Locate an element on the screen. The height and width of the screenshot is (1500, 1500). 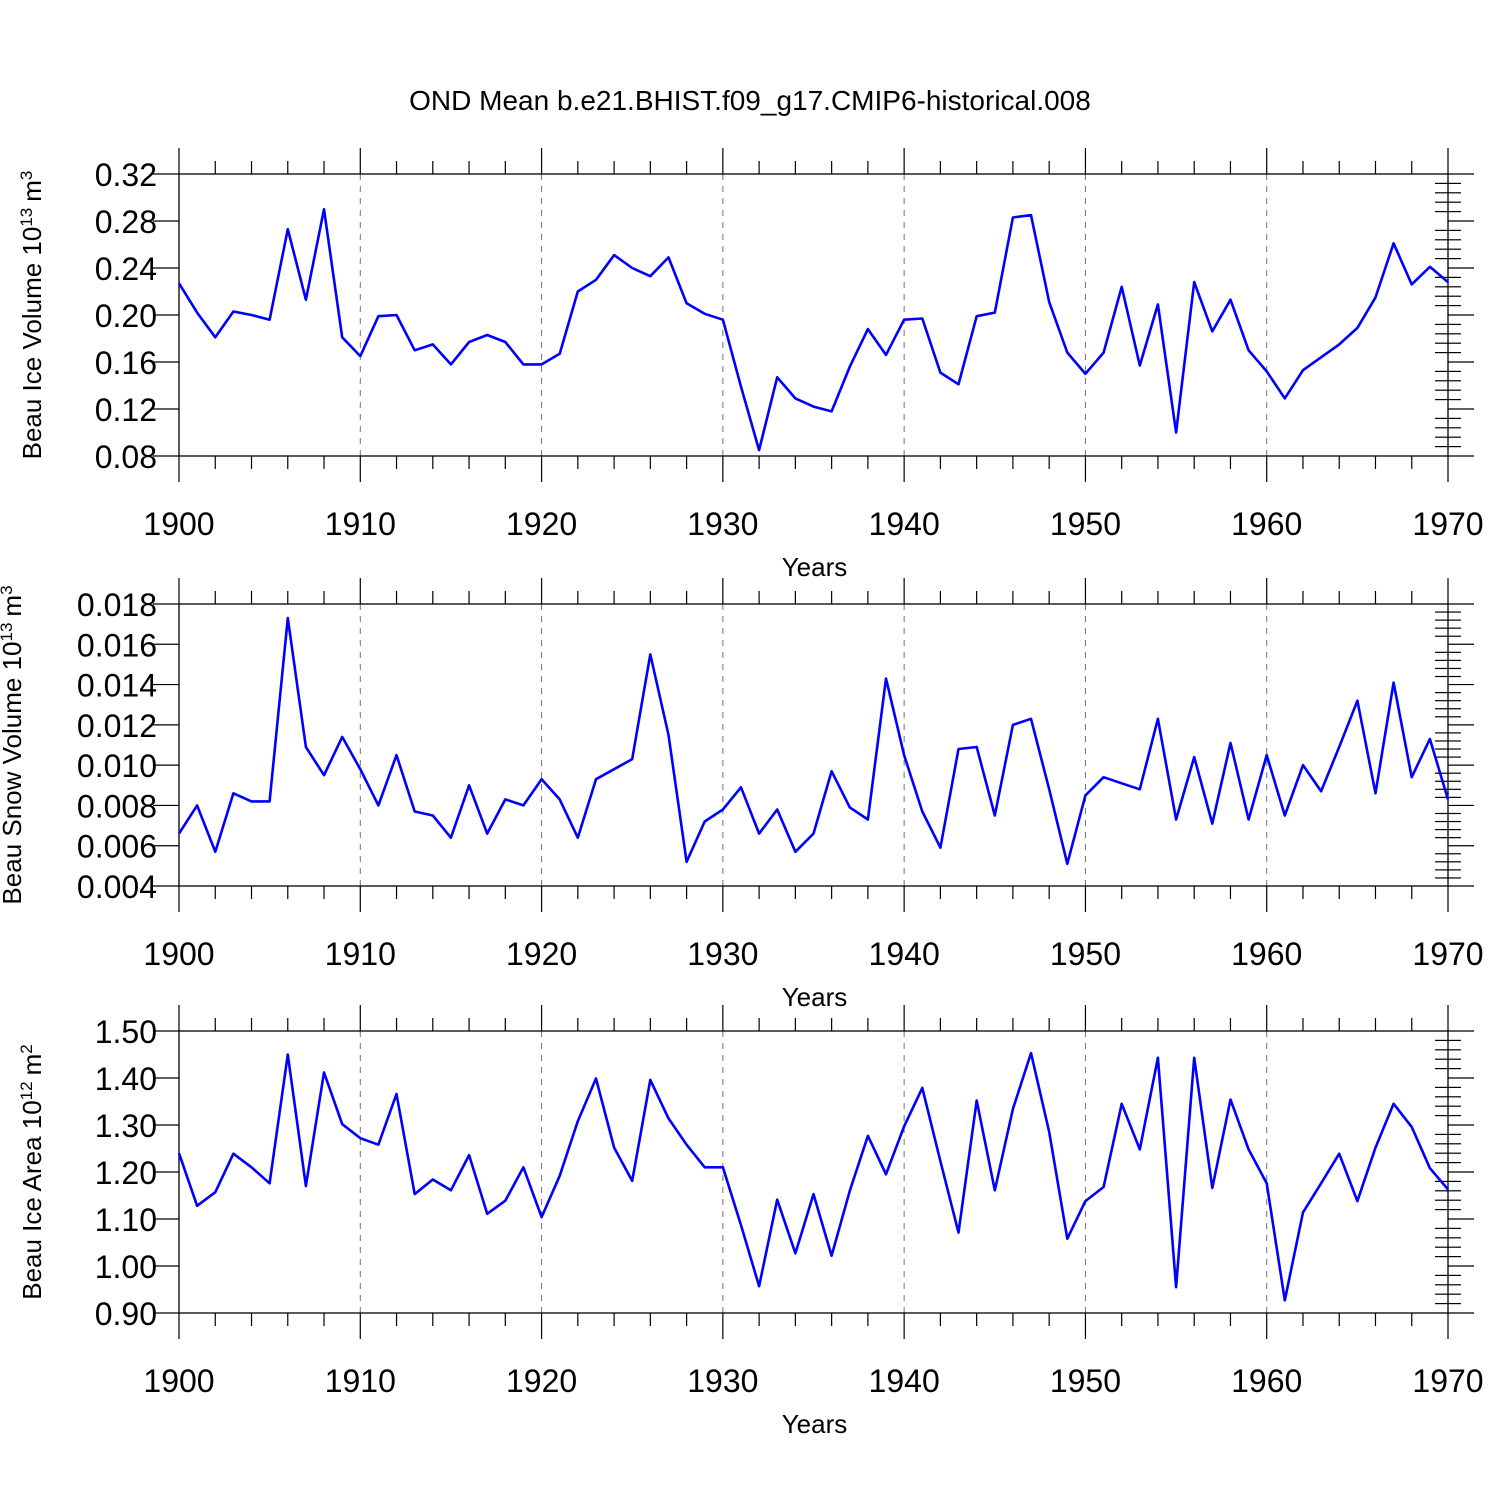
y-tick-label: 1.20 is located at coordinates (126, 1173).